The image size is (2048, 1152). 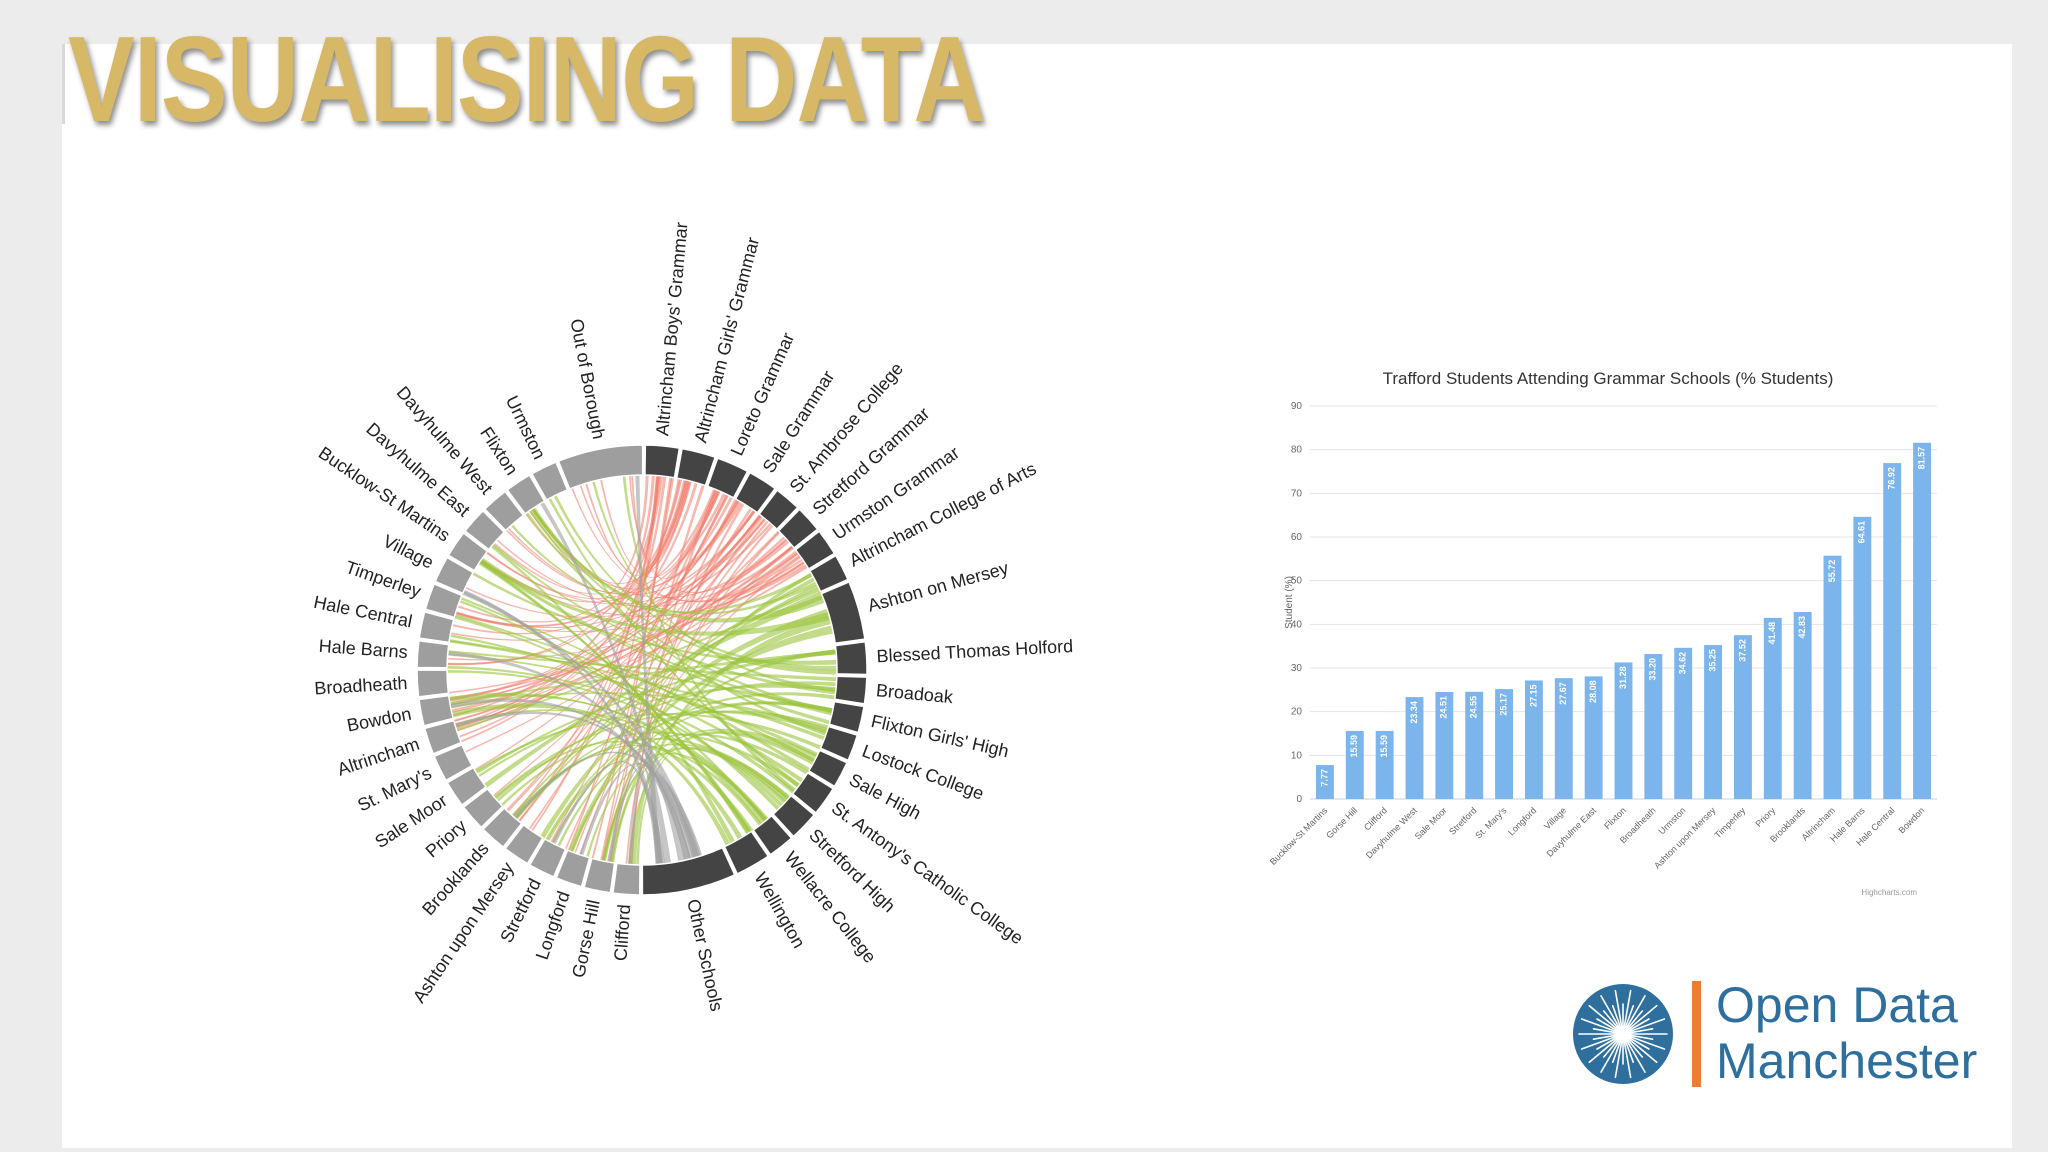 What do you see at coordinates (1324, 778) in the screenshot?
I see `bar-value-label: 7.77` at bounding box center [1324, 778].